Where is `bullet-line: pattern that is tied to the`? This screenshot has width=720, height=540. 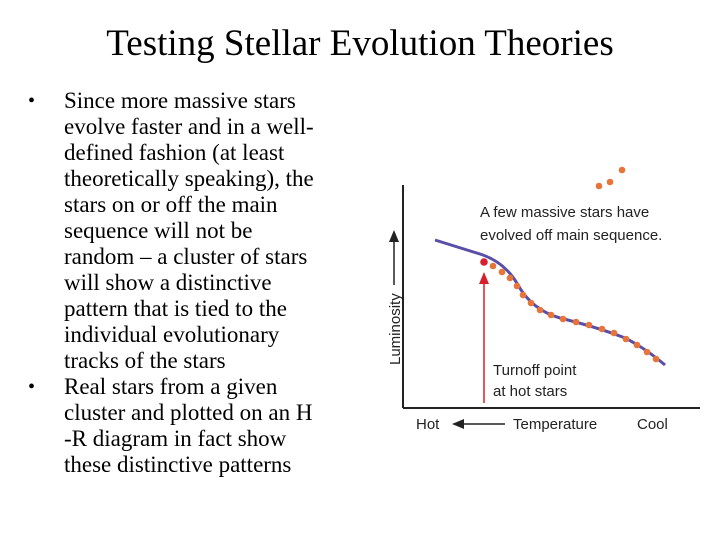
bullet-line: pattern that is tied to the is located at coordinates (175, 308).